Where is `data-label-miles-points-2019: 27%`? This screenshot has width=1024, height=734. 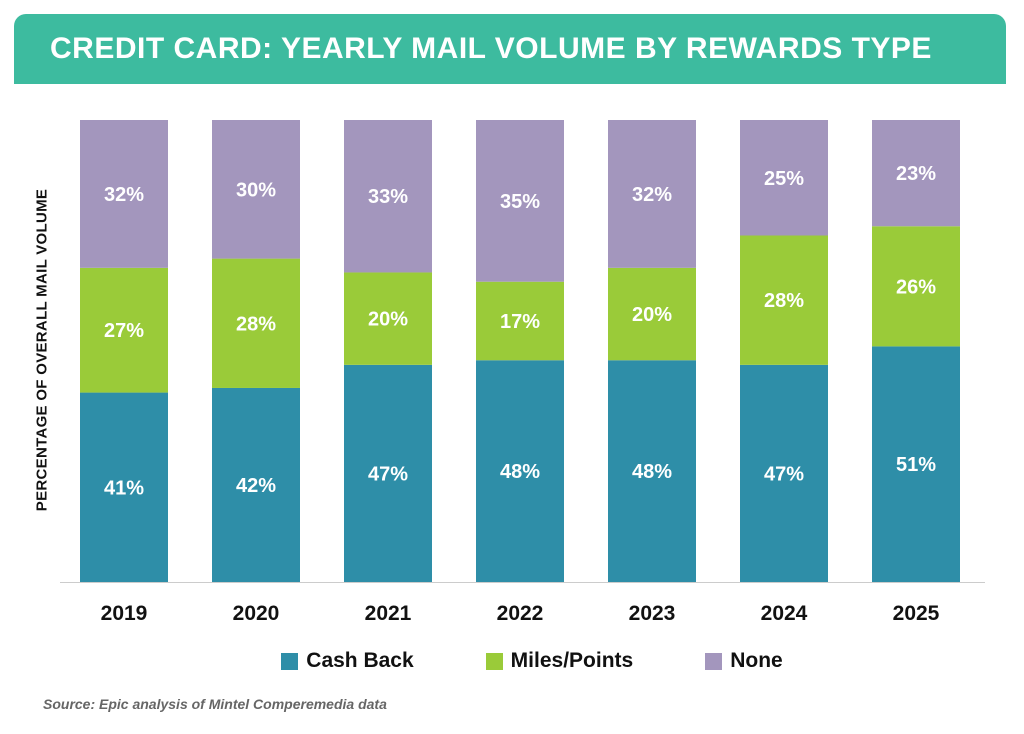
data-label-miles-points-2019: 27% is located at coordinates (124, 331).